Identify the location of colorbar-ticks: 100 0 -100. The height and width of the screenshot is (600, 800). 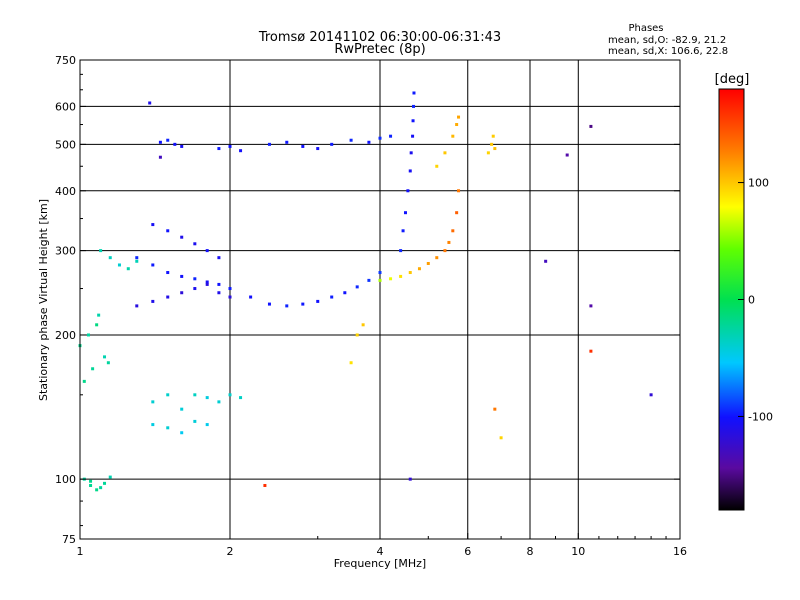
(755, 300).